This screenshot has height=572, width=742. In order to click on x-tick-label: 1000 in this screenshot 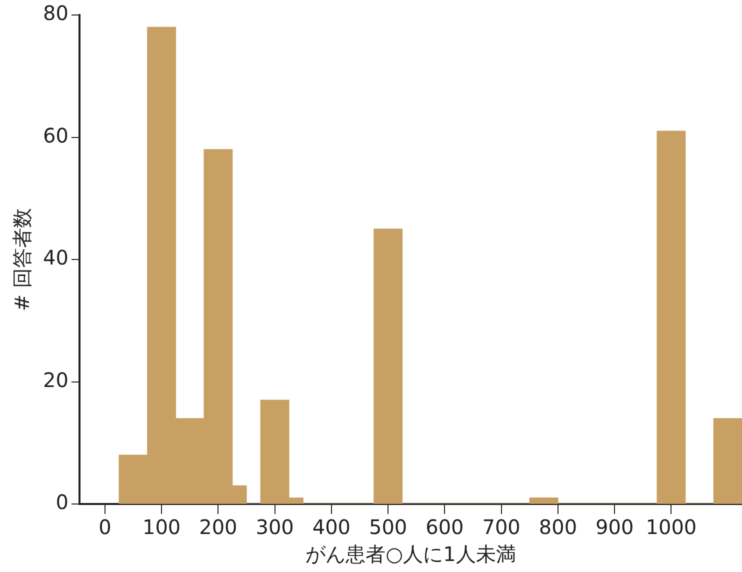, I will do `click(671, 527)`.